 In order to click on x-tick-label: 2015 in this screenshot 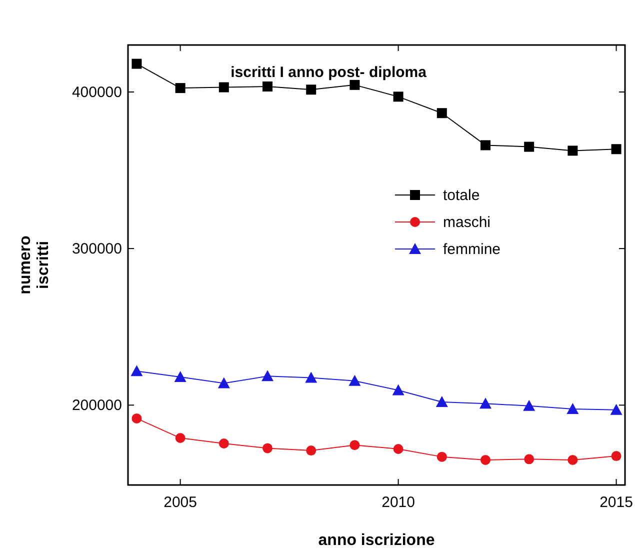, I will do `click(616, 502)`.